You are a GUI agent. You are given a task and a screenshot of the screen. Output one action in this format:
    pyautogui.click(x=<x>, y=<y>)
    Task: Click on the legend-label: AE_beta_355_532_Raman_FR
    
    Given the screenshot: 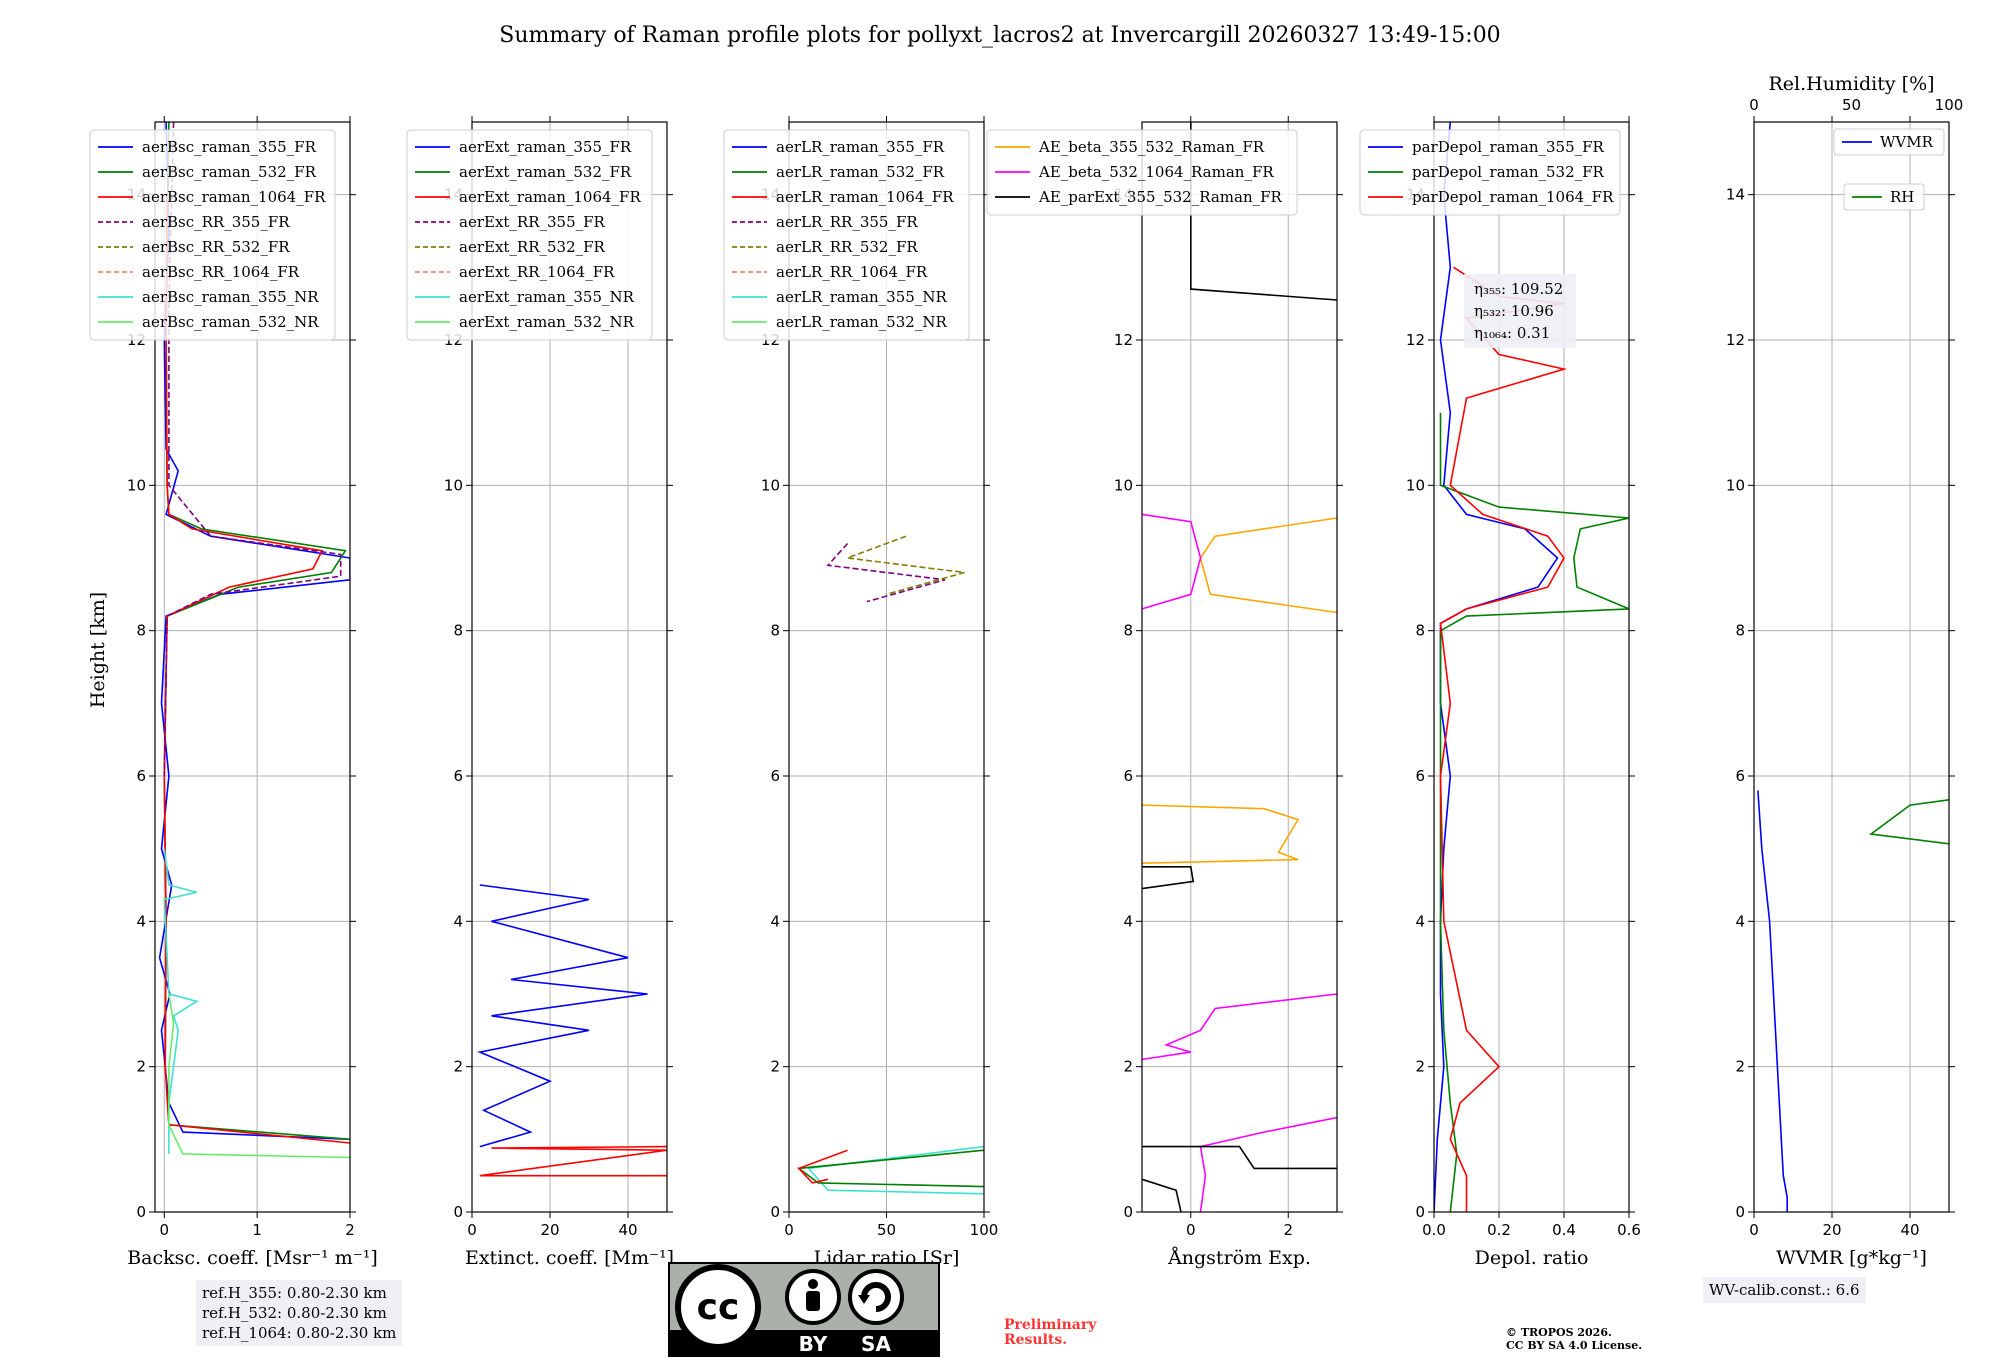 What is the action you would take?
    pyautogui.click(x=1151, y=147)
    